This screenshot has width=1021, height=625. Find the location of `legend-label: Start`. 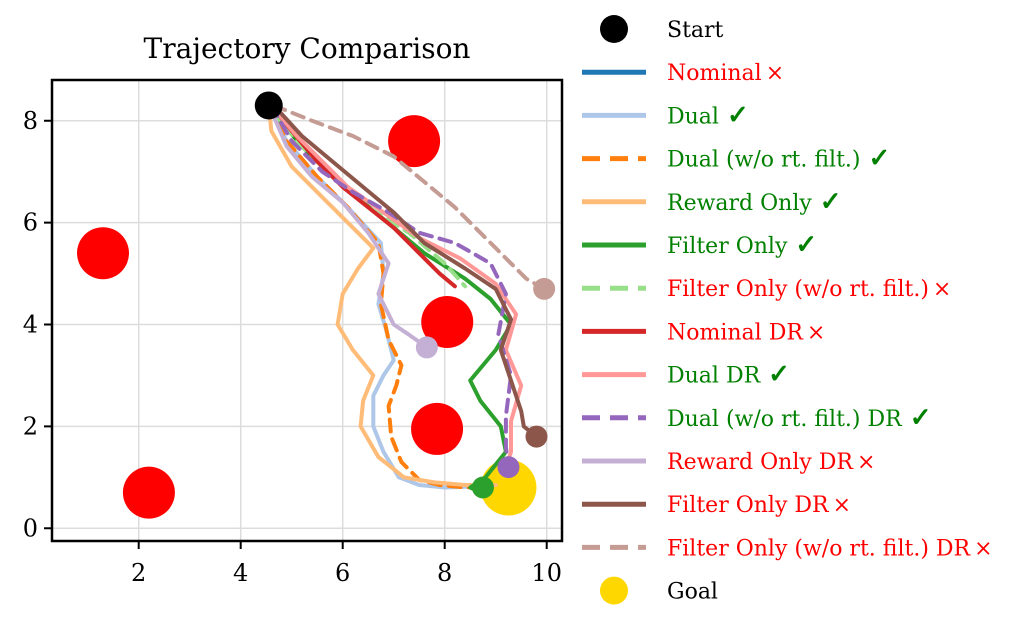

legend-label: Start is located at coordinates (695, 30).